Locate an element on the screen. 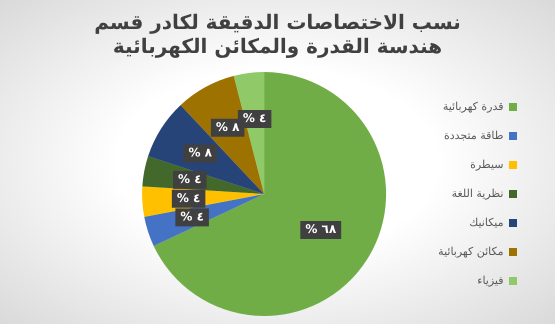  legend-label: فيزياء is located at coordinates (490, 280).